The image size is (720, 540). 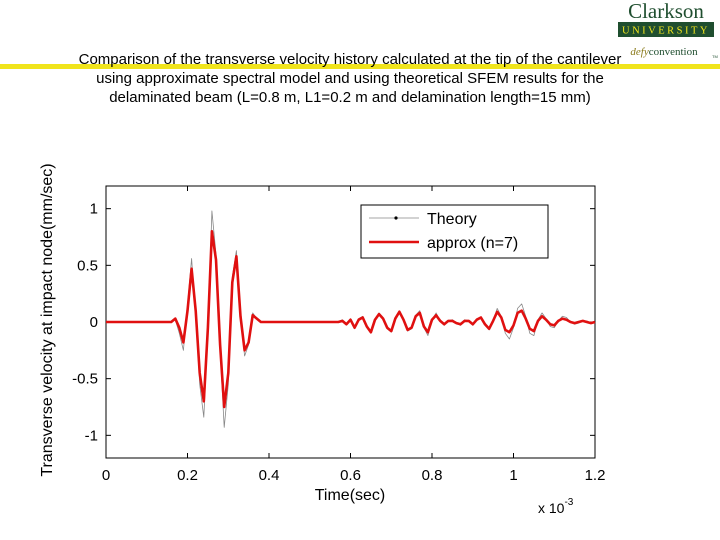 I want to click on legend-box, so click(x=454, y=231).